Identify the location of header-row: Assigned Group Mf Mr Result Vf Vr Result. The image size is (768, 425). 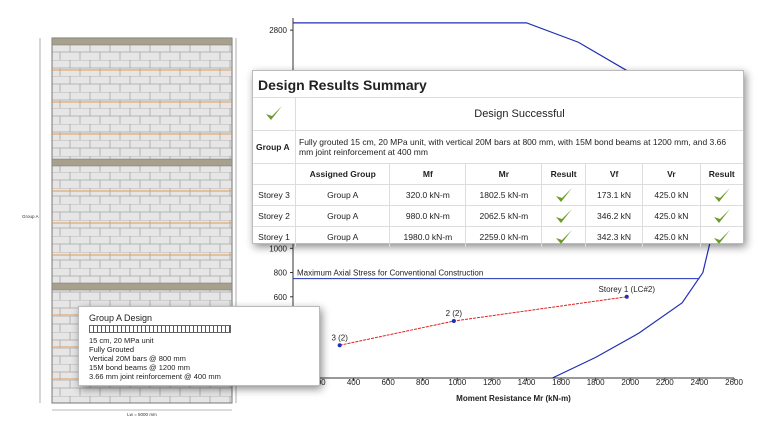
(498, 174).